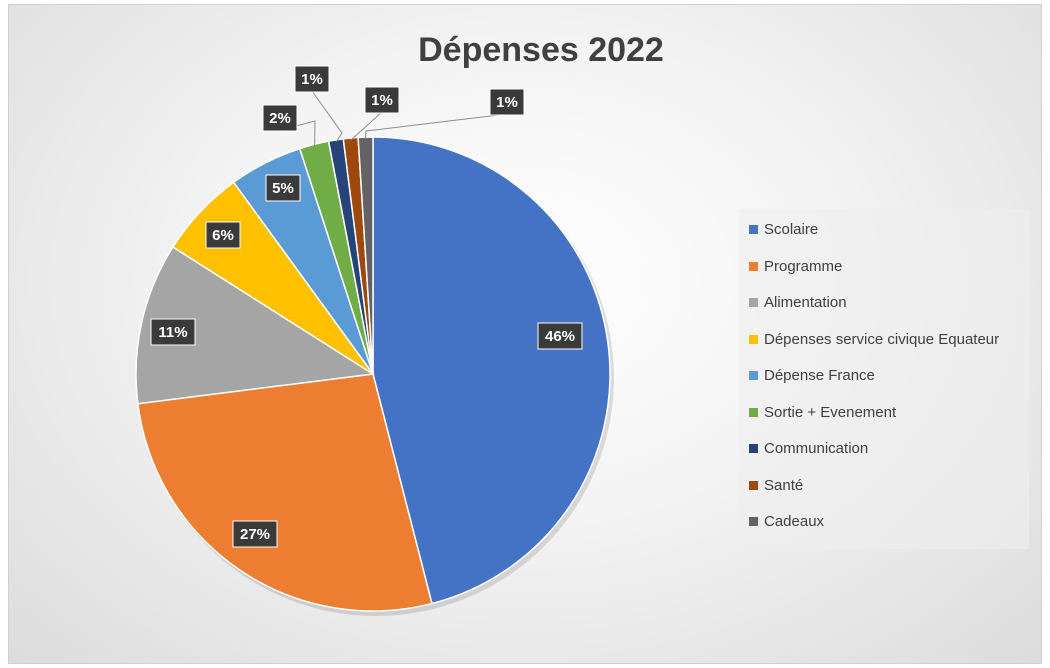  I want to click on data-label: 6%, so click(223, 235).